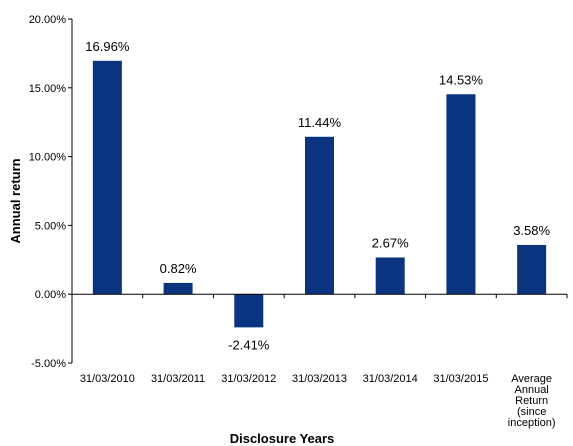 This screenshot has width=573, height=446. I want to click on x-tick-label: 31/03/2012, so click(248, 379).